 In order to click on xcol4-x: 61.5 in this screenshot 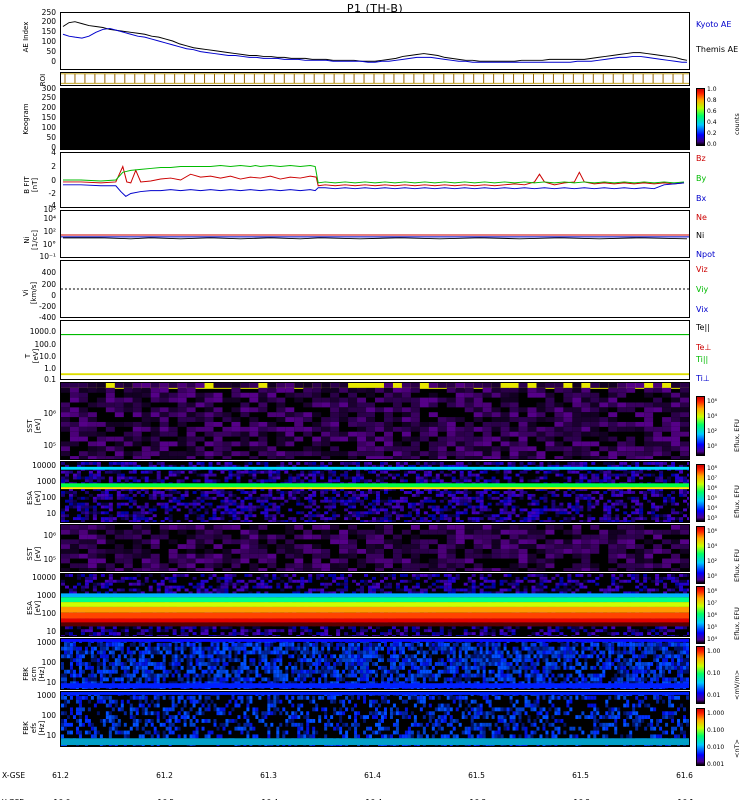, I will do `click(476, 775)`.